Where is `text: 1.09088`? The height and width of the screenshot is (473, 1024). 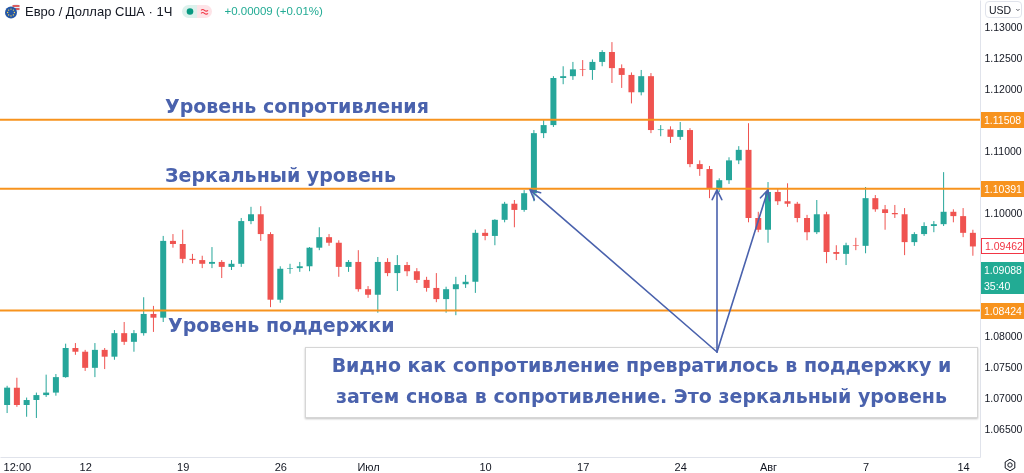
text: 1.09088 is located at coordinates (1003, 271).